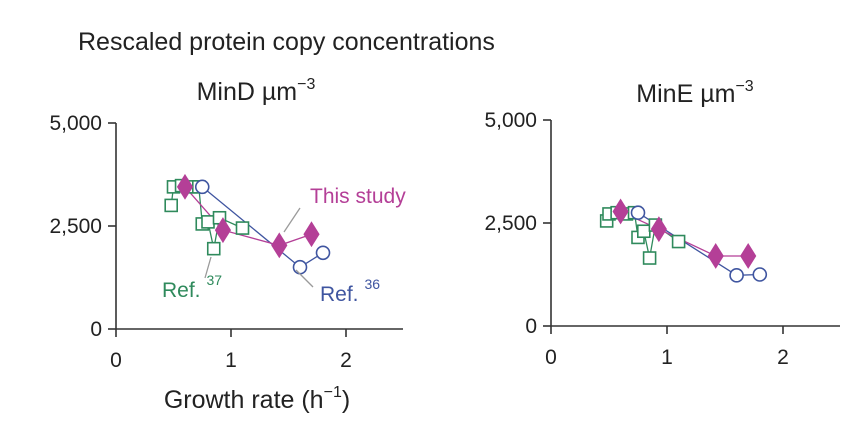 The width and height of the screenshot is (863, 423). I want to click on ref37-label: Ref. 37, so click(192, 287).